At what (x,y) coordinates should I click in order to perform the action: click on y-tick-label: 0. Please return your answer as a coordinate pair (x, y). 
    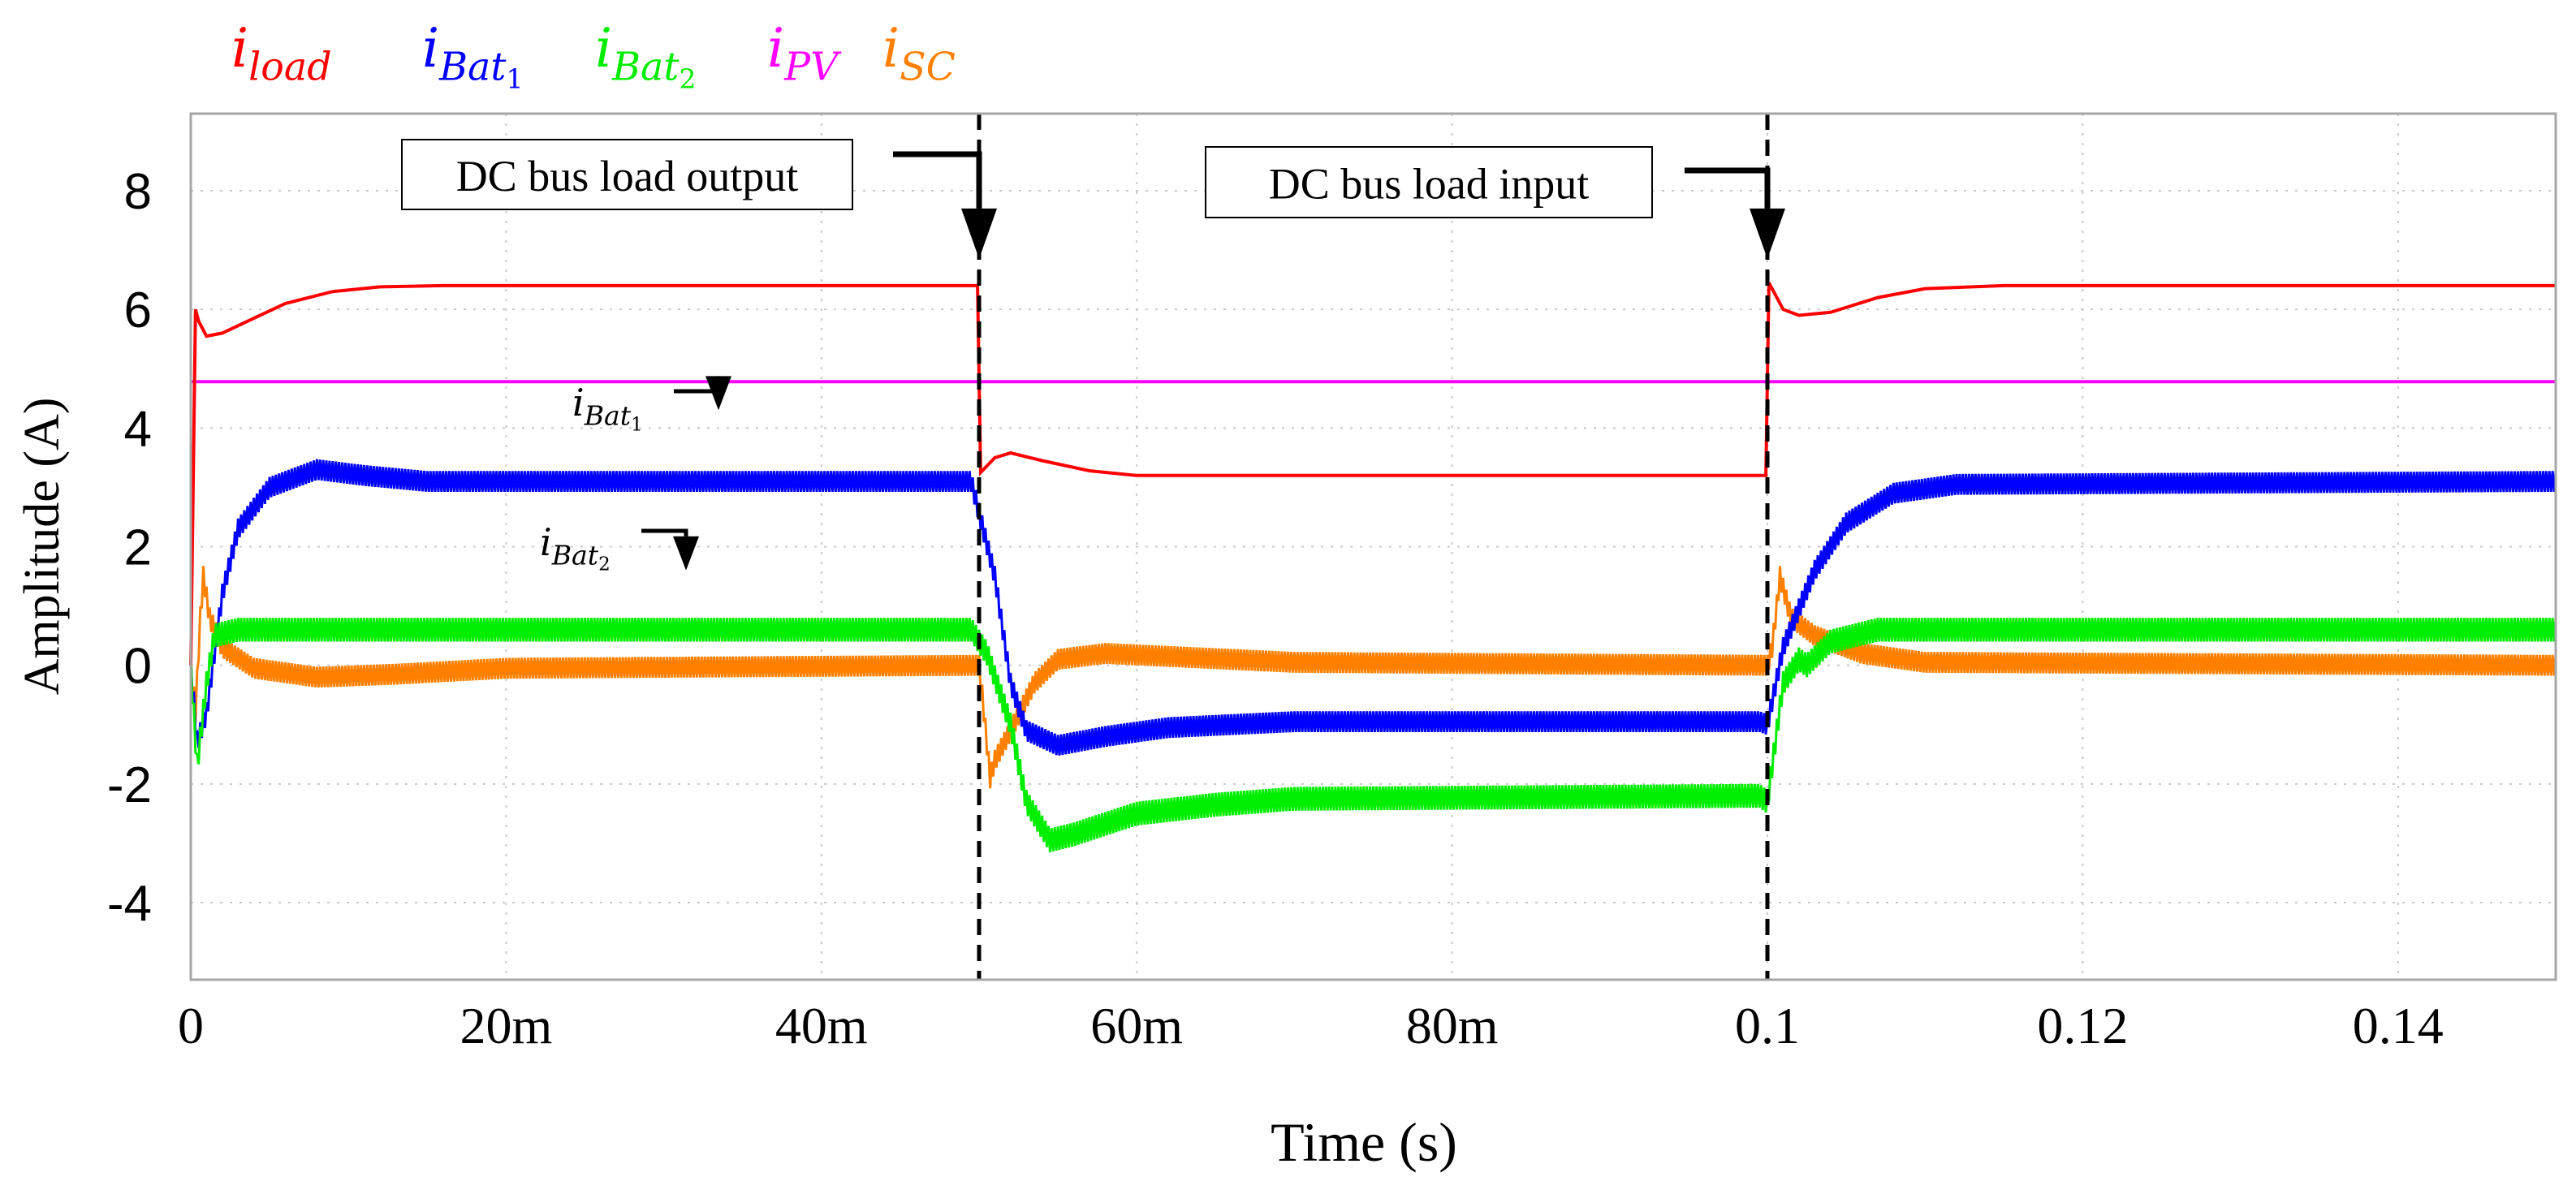
    Looking at the image, I should click on (138, 667).